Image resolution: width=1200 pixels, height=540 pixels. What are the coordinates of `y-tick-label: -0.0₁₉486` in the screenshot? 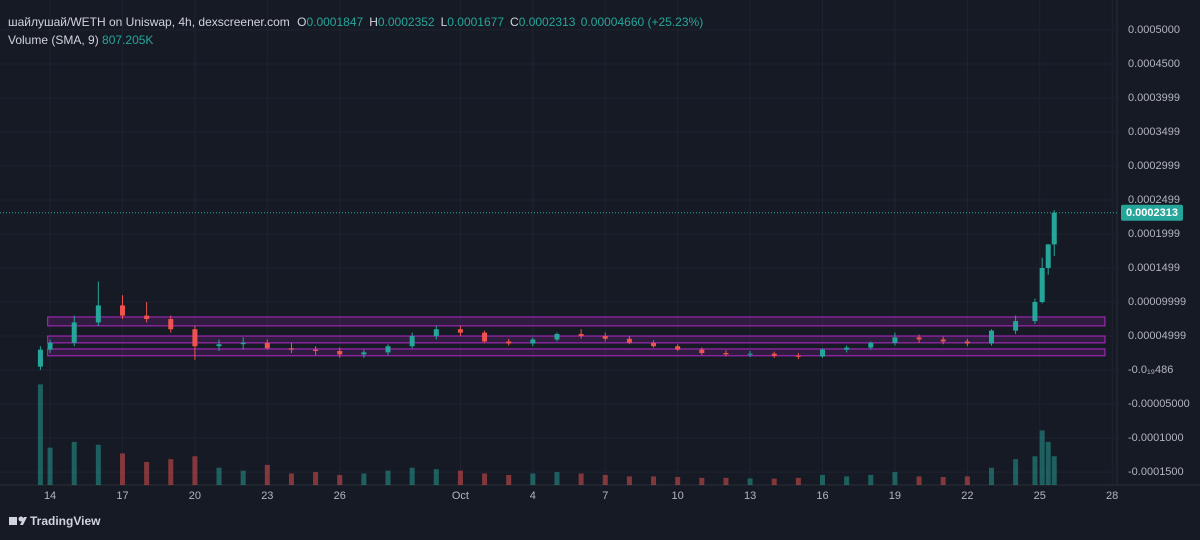 It's located at (1150, 370).